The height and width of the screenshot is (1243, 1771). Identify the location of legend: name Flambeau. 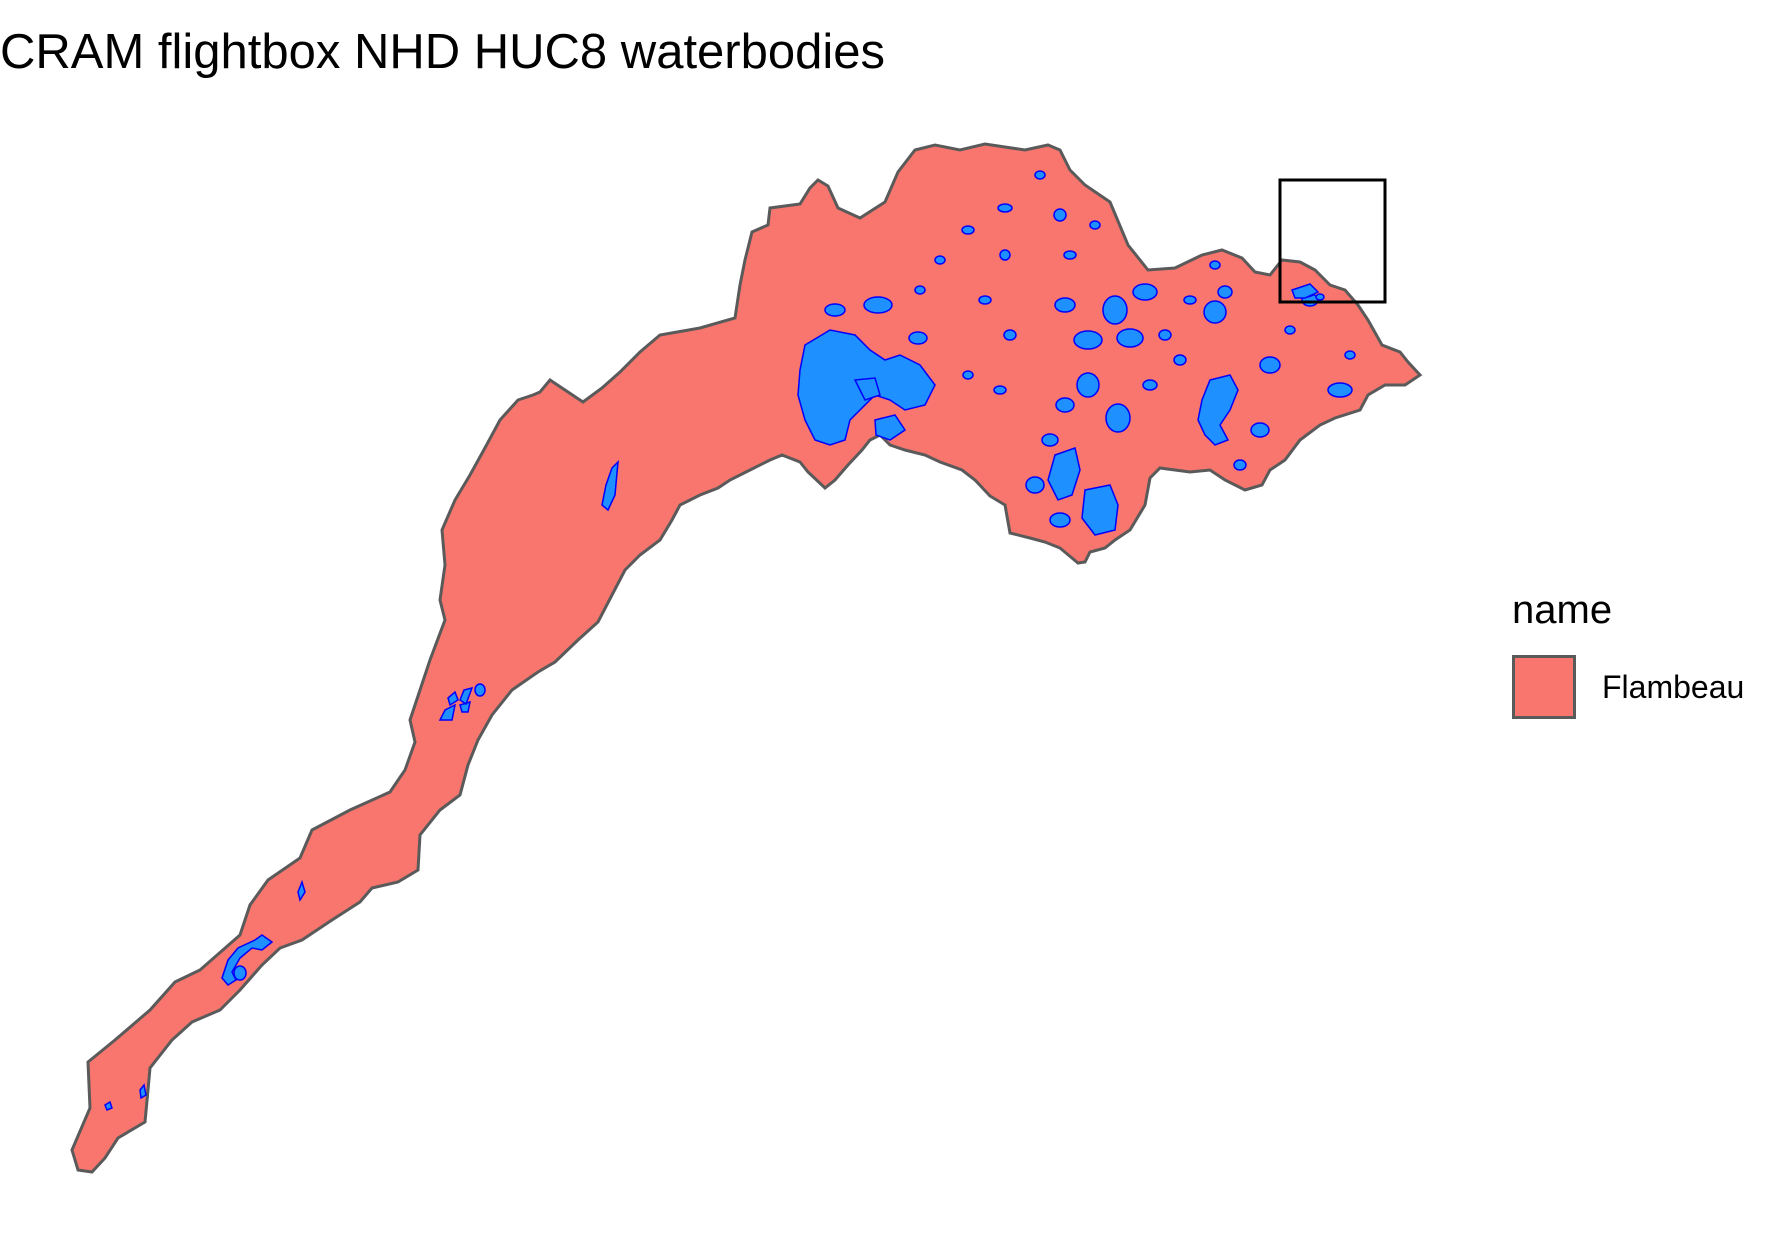
(1628, 653).